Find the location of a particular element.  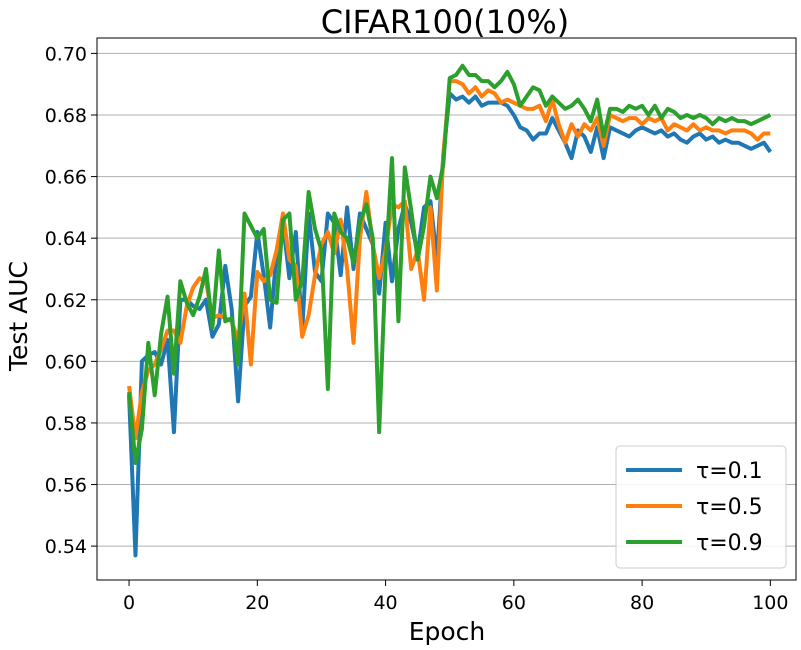

x-tick-label: 80 is located at coordinates (642, 603).